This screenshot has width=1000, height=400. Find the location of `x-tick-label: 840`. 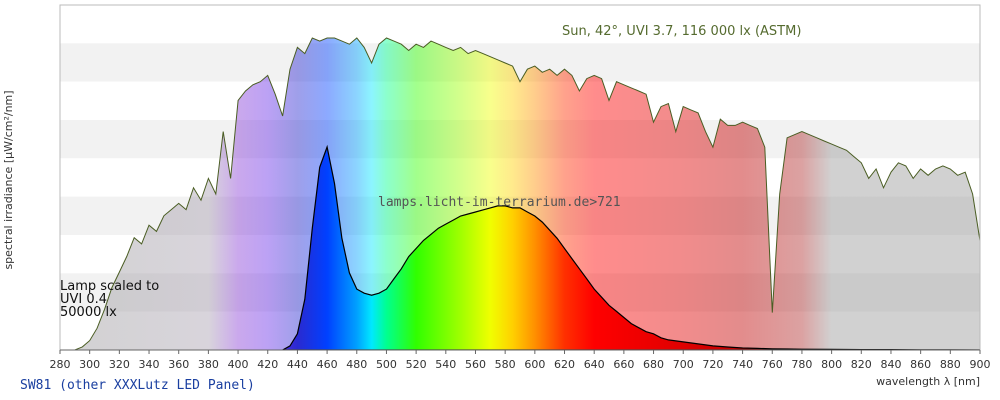

x-tick-label: 840 is located at coordinates (890, 364).